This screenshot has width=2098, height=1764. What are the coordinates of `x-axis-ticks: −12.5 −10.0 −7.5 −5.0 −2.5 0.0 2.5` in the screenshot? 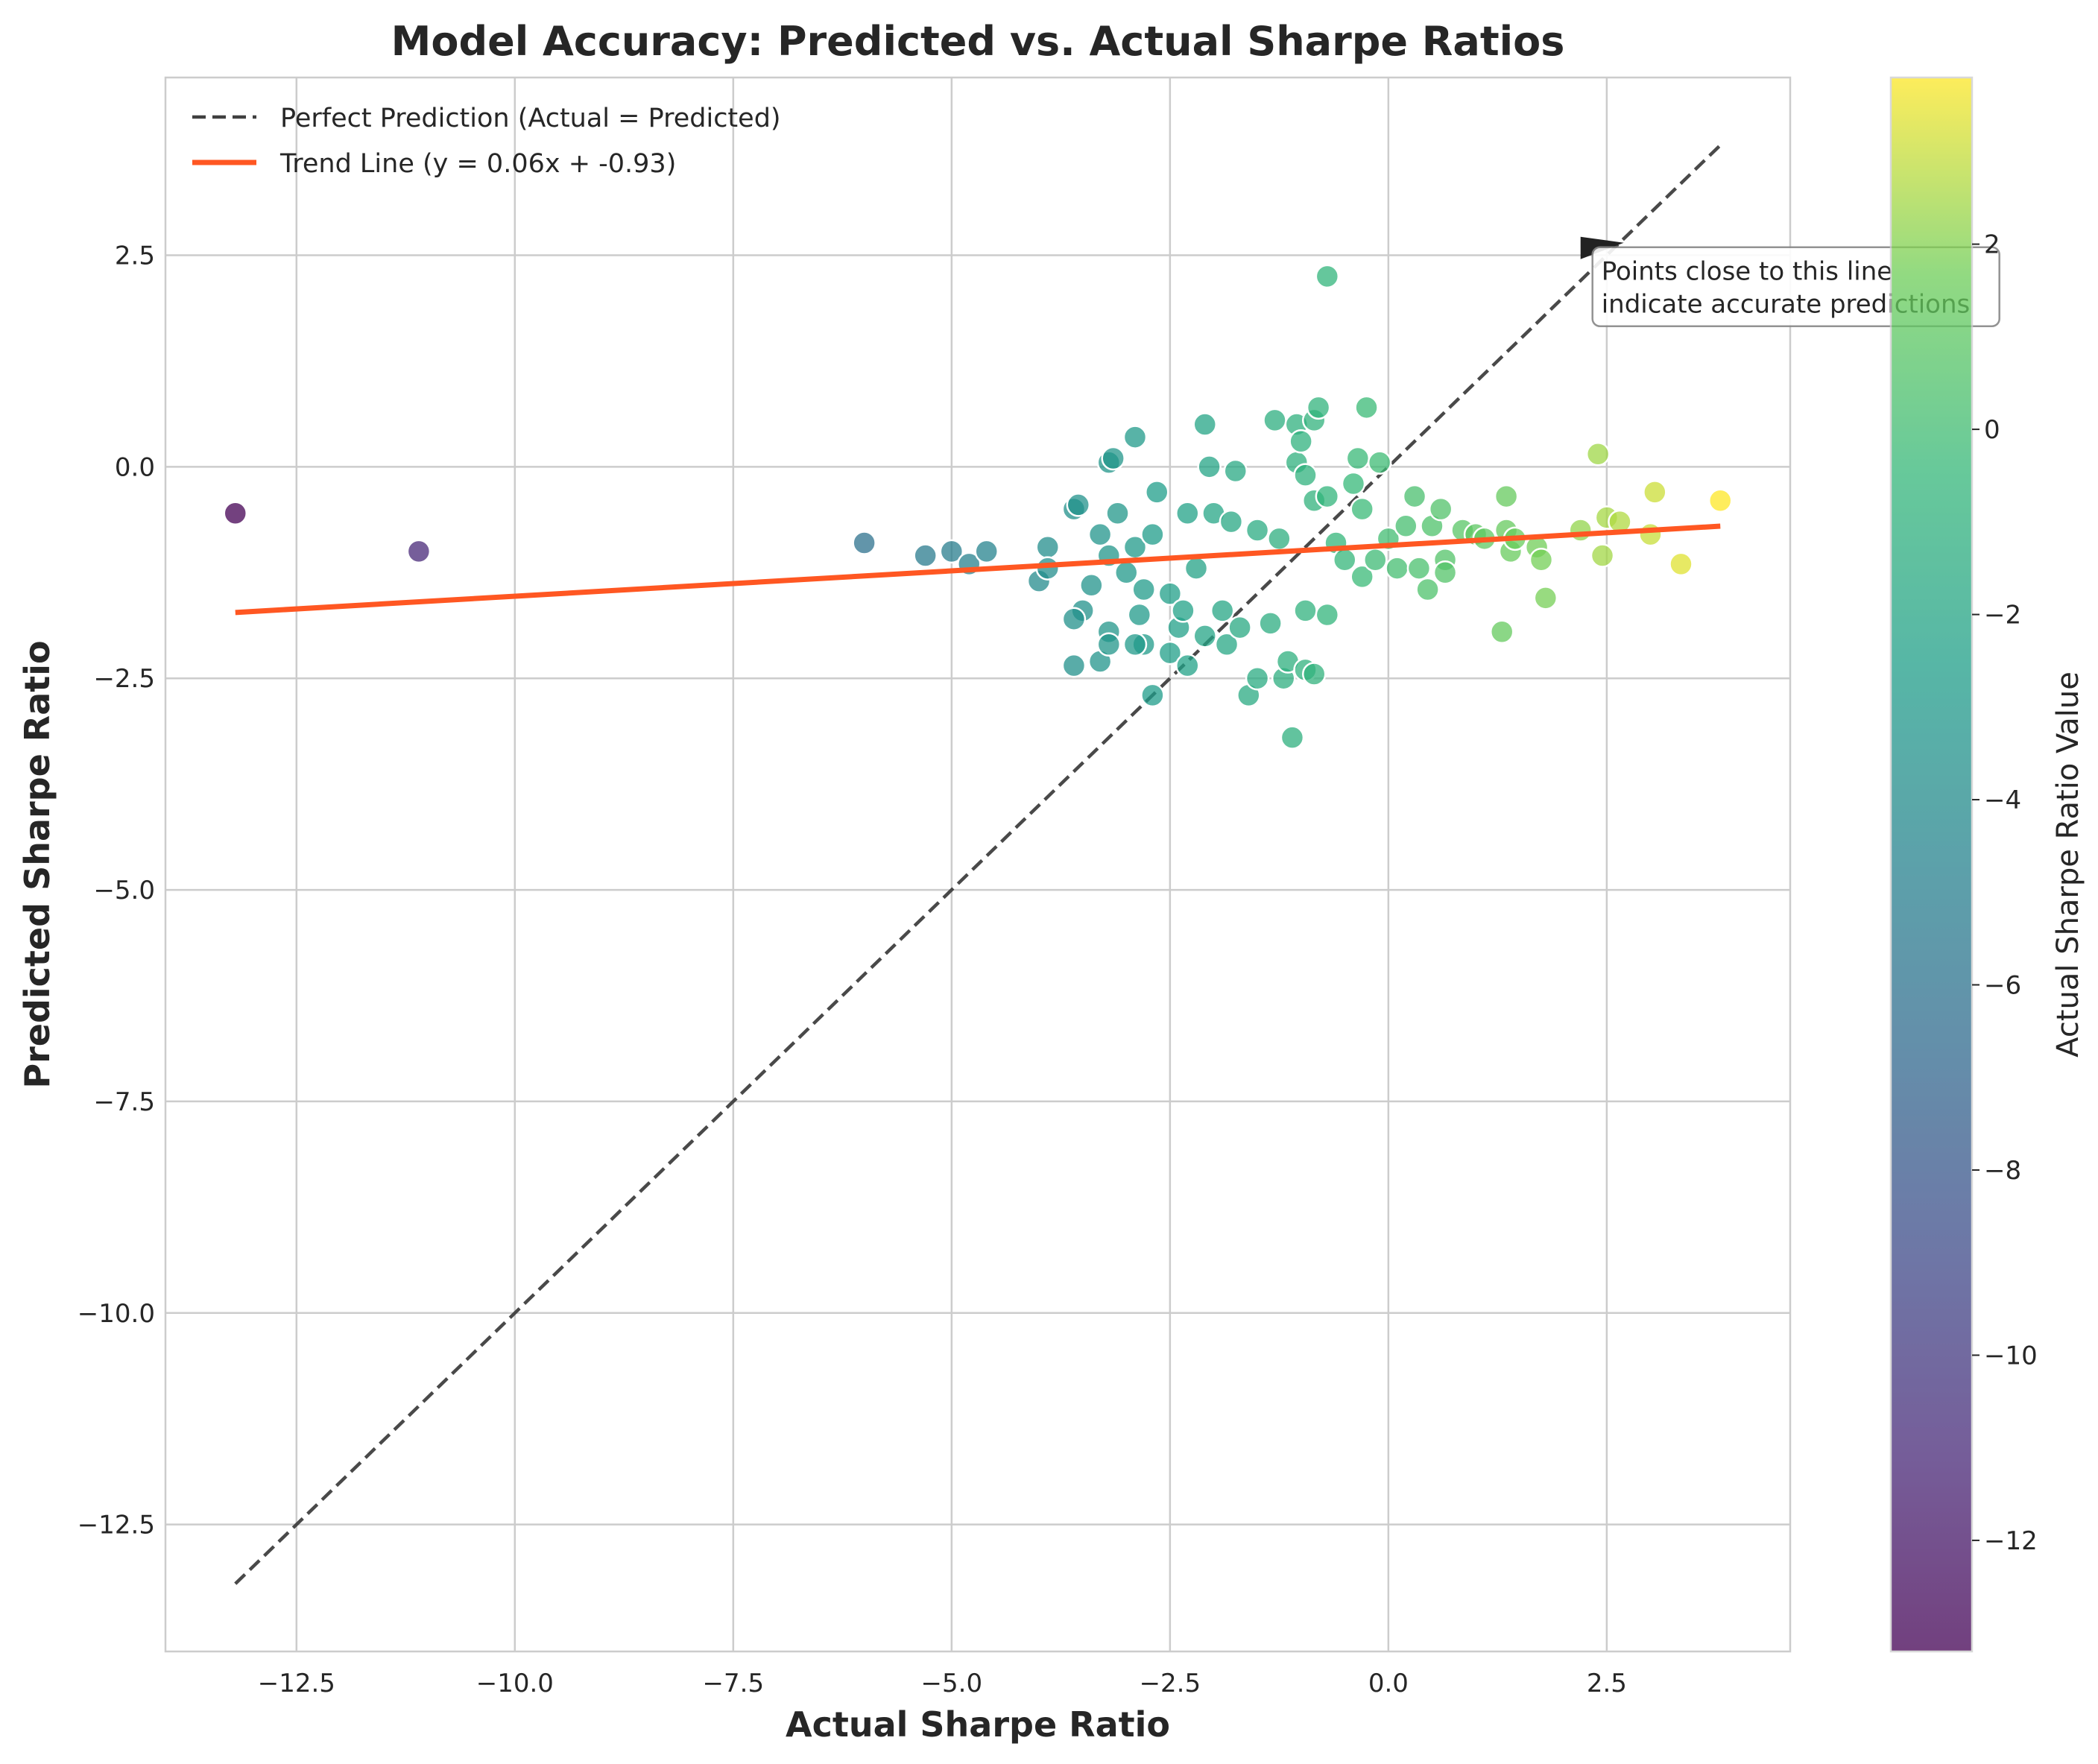 It's located at (943, 1683).